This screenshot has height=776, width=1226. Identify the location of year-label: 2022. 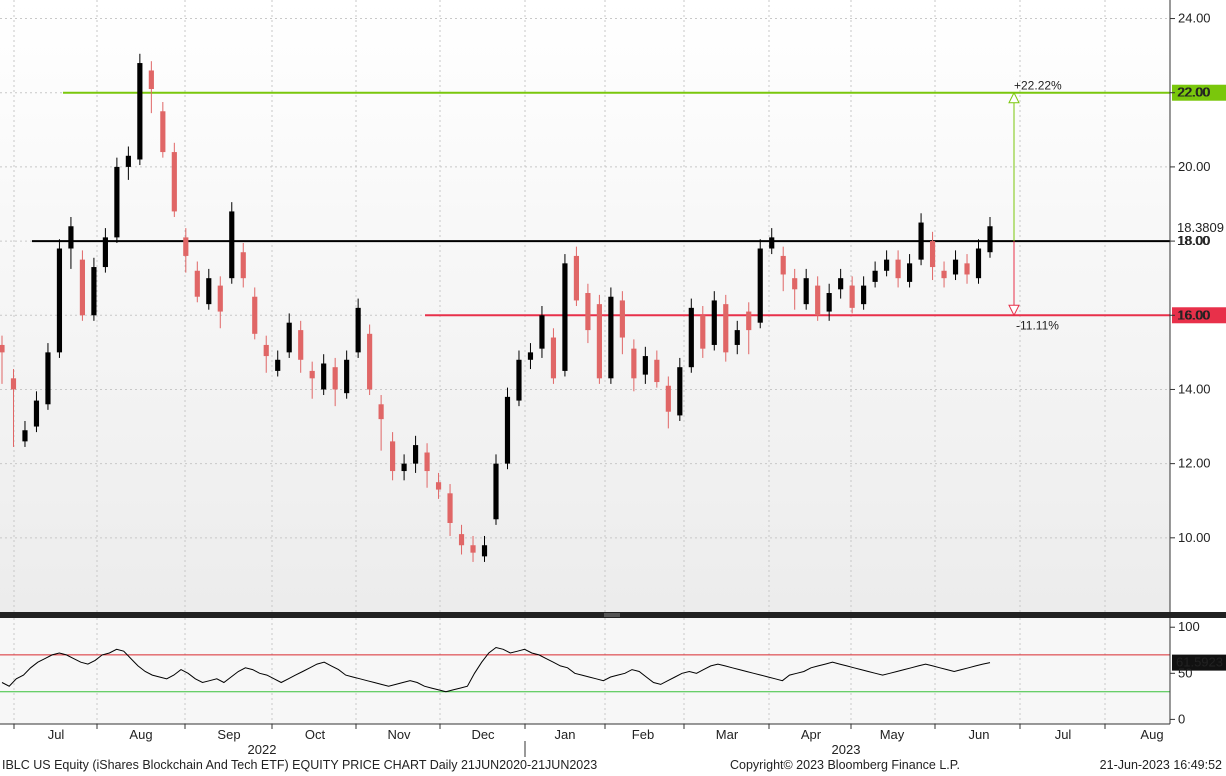
(262, 749).